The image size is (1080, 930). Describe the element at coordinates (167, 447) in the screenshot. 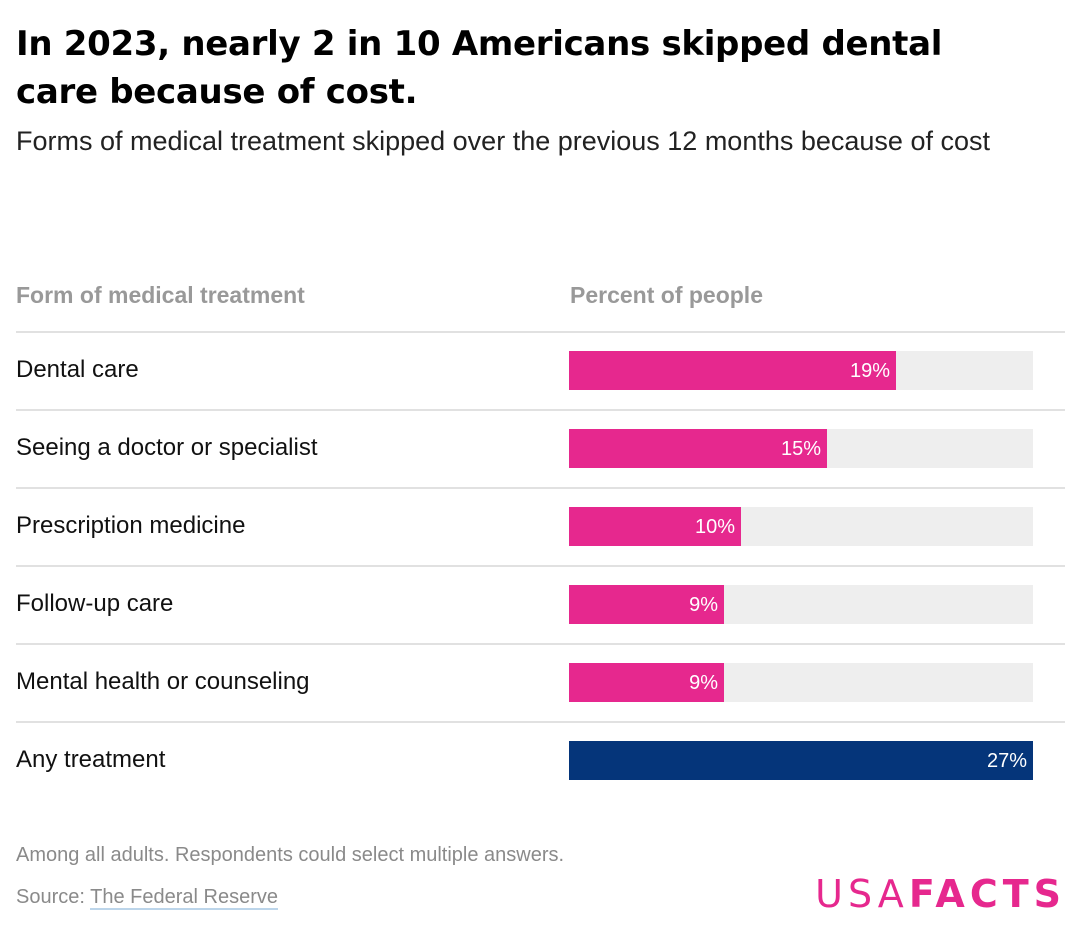

I see `category-label: Seeing a doctor or specialist` at that location.